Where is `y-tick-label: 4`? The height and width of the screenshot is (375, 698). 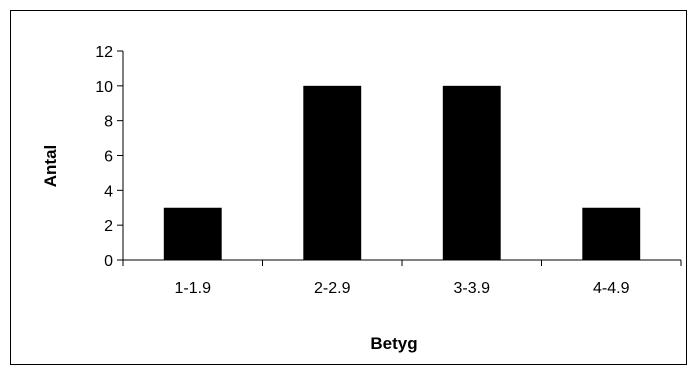
y-tick-label: 4 is located at coordinates (108, 191).